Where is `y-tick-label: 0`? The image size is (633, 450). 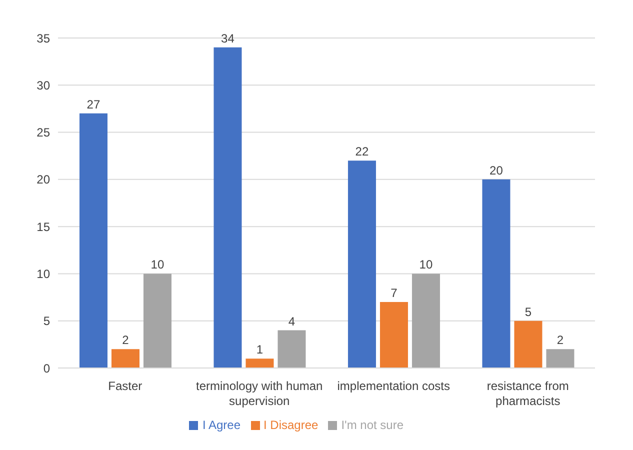 y-tick-label: 0 is located at coordinates (46, 368).